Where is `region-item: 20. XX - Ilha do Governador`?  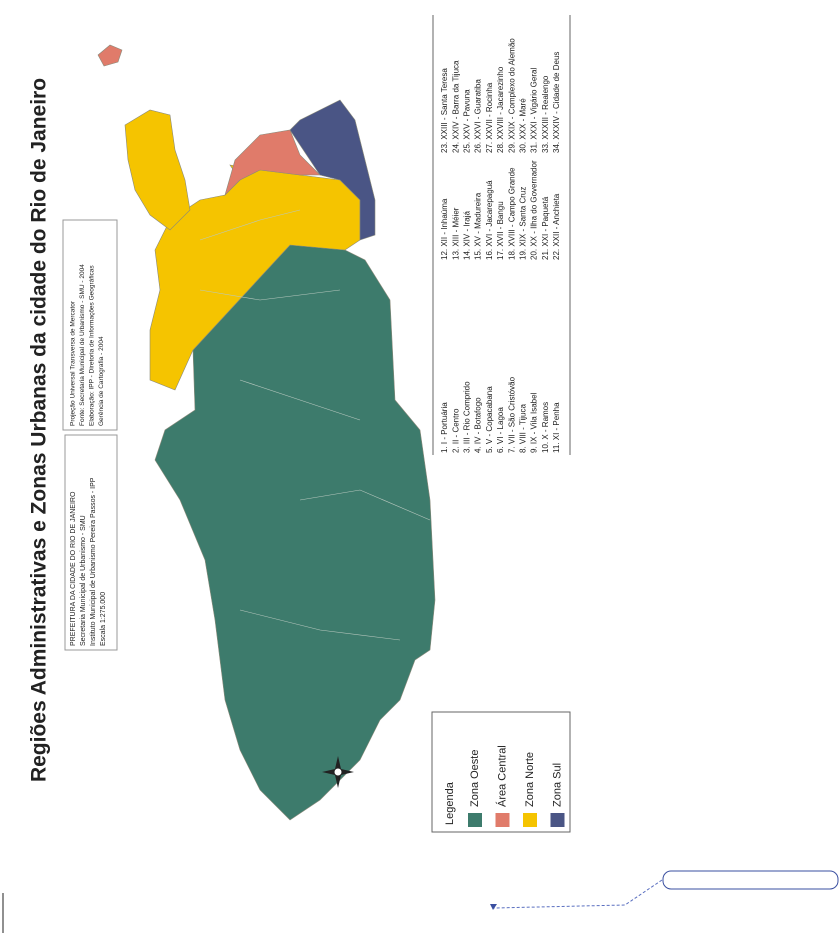
region-item: 20. XX - Ilha do Governador is located at coordinates (534, 210).